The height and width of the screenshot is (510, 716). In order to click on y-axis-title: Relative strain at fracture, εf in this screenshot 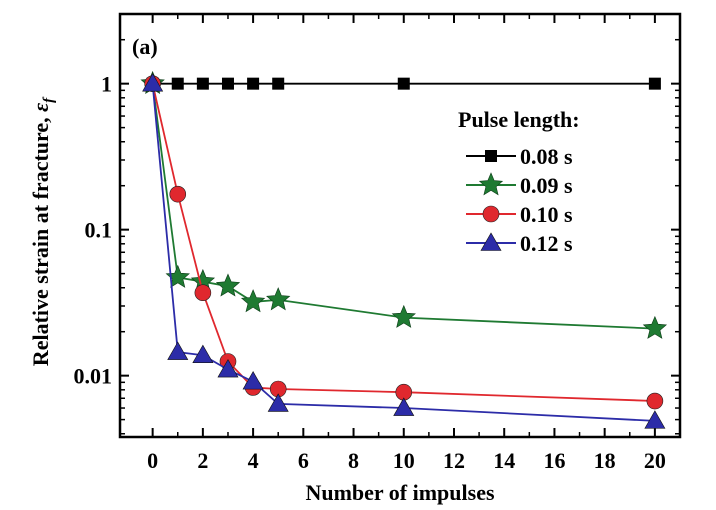, I will do `click(42, 231)`.